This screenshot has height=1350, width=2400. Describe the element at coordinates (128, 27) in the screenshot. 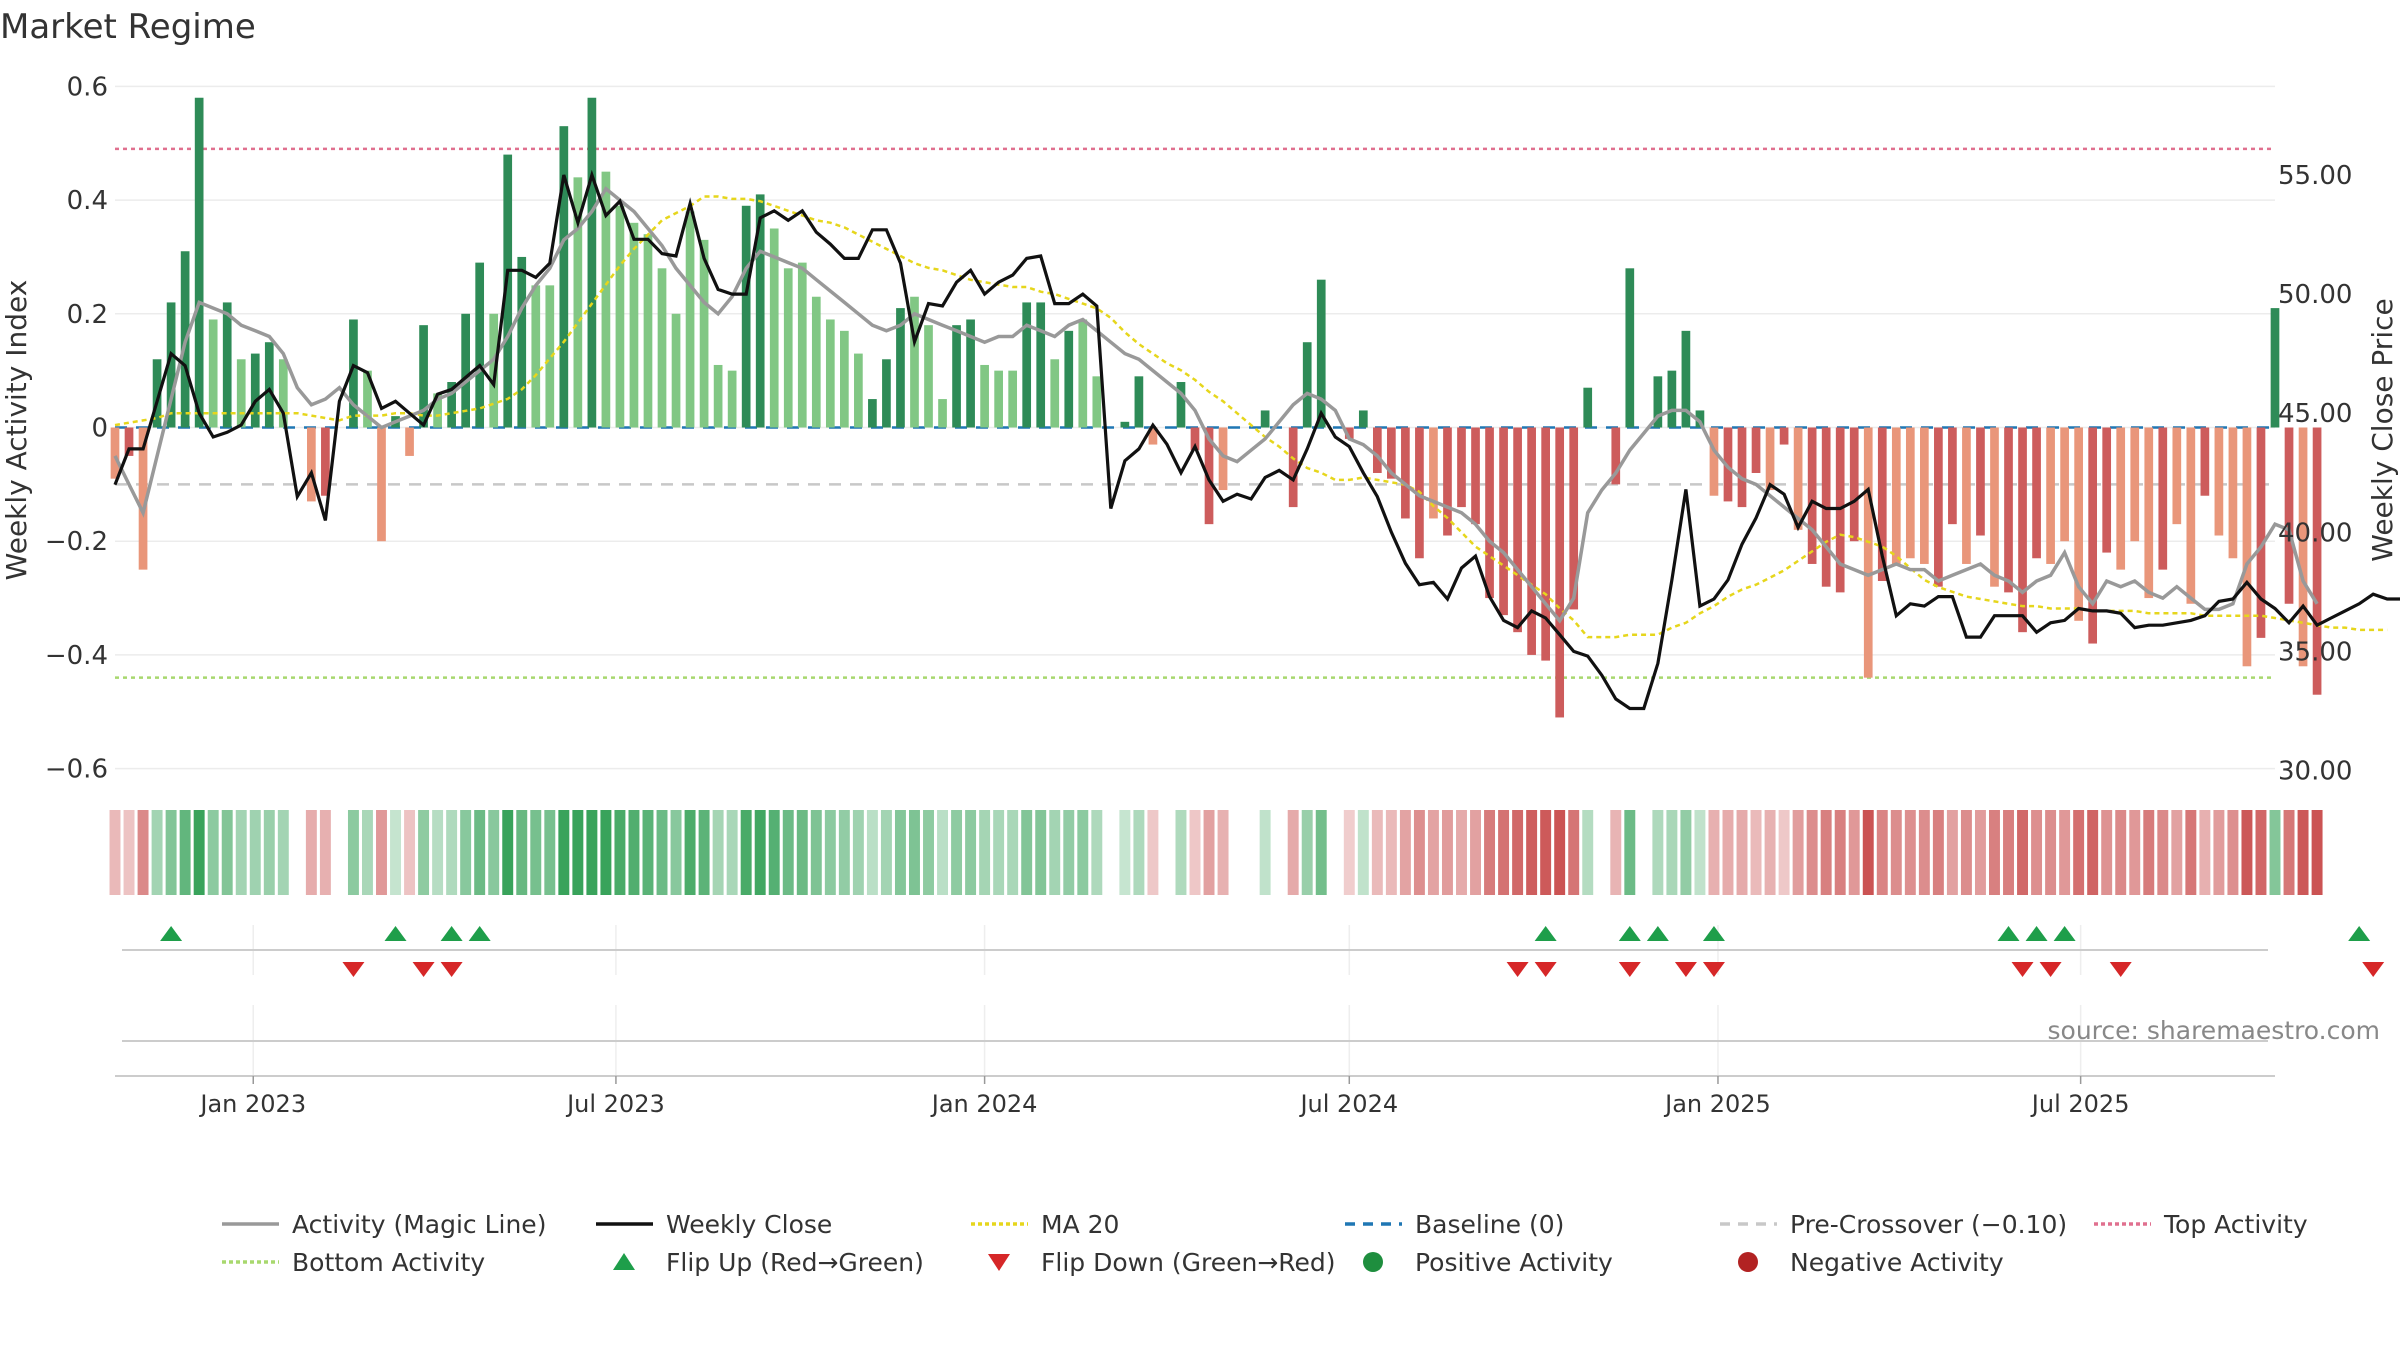

I see `chart-title: Market Regime` at that location.